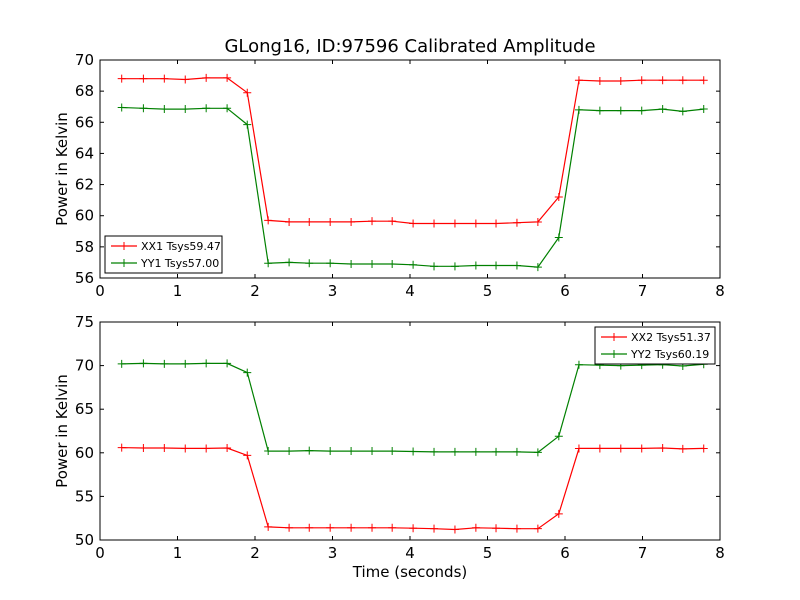  What do you see at coordinates (84, 278) in the screenshot?
I see `y-tick-label-0-0: 56` at bounding box center [84, 278].